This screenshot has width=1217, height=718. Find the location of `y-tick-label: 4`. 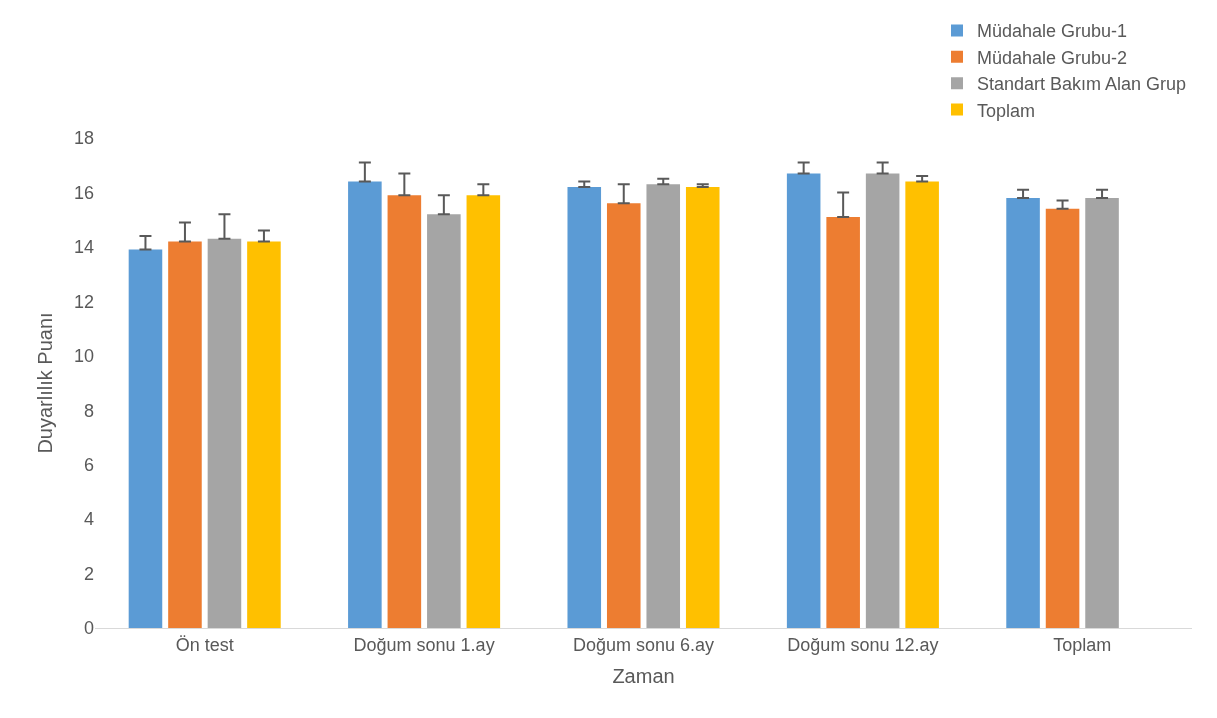

y-tick-label: 4 is located at coordinates (88, 519).